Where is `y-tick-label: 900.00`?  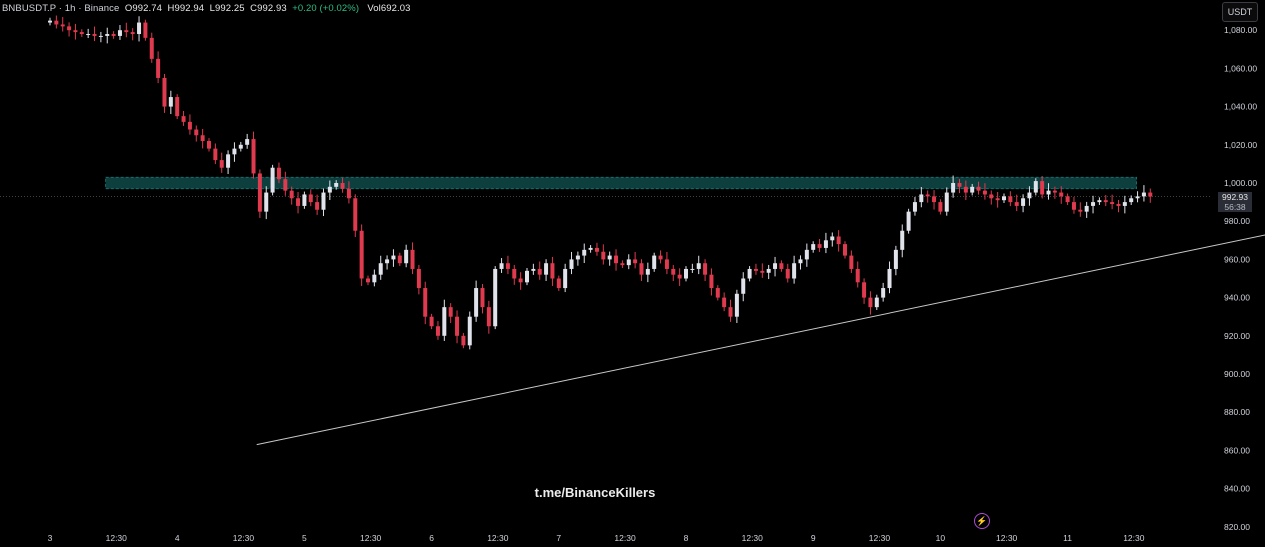 y-tick-label: 900.00 is located at coordinates (1237, 374).